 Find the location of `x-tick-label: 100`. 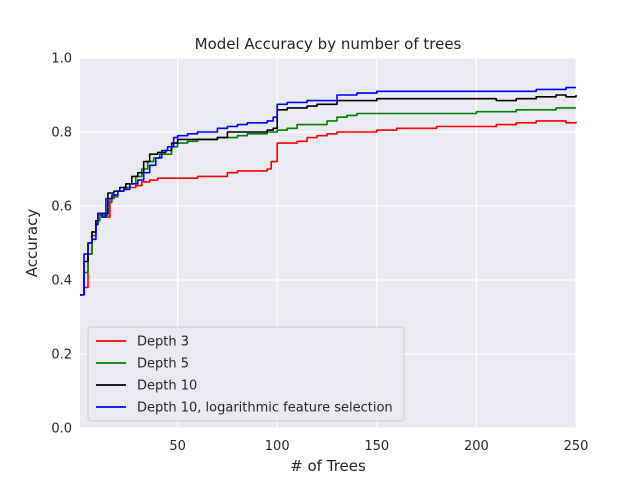

x-tick-label: 100 is located at coordinates (277, 446).